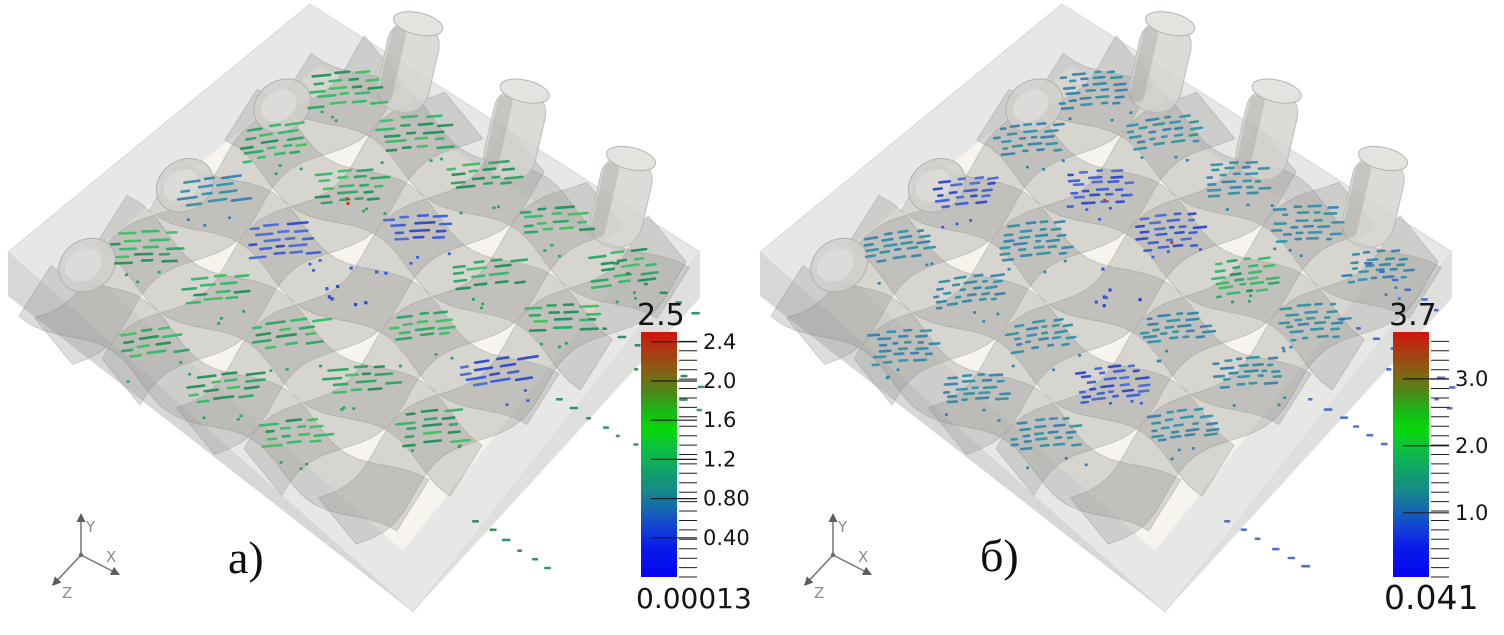 Image resolution: width=1504 pixels, height=635 pixels. Describe the element at coordinates (719, 381) in the screenshot. I see `colorbar-tick-label: 2.0` at that location.